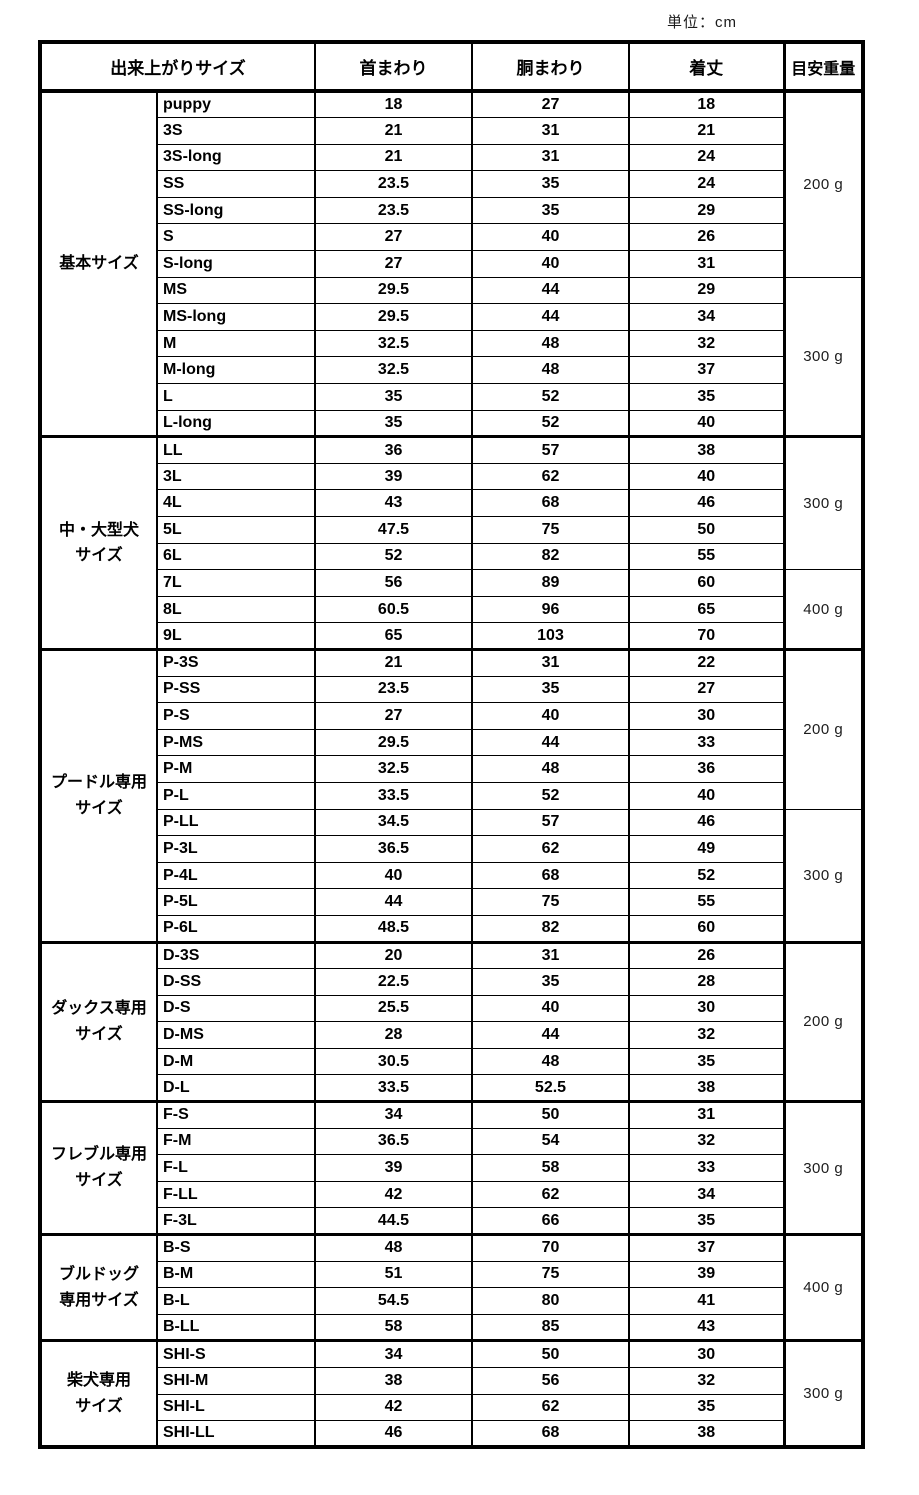 This screenshot has height=1495, width=919. What do you see at coordinates (706, 131) in the screenshot?
I see `length-cell: 21` at bounding box center [706, 131].